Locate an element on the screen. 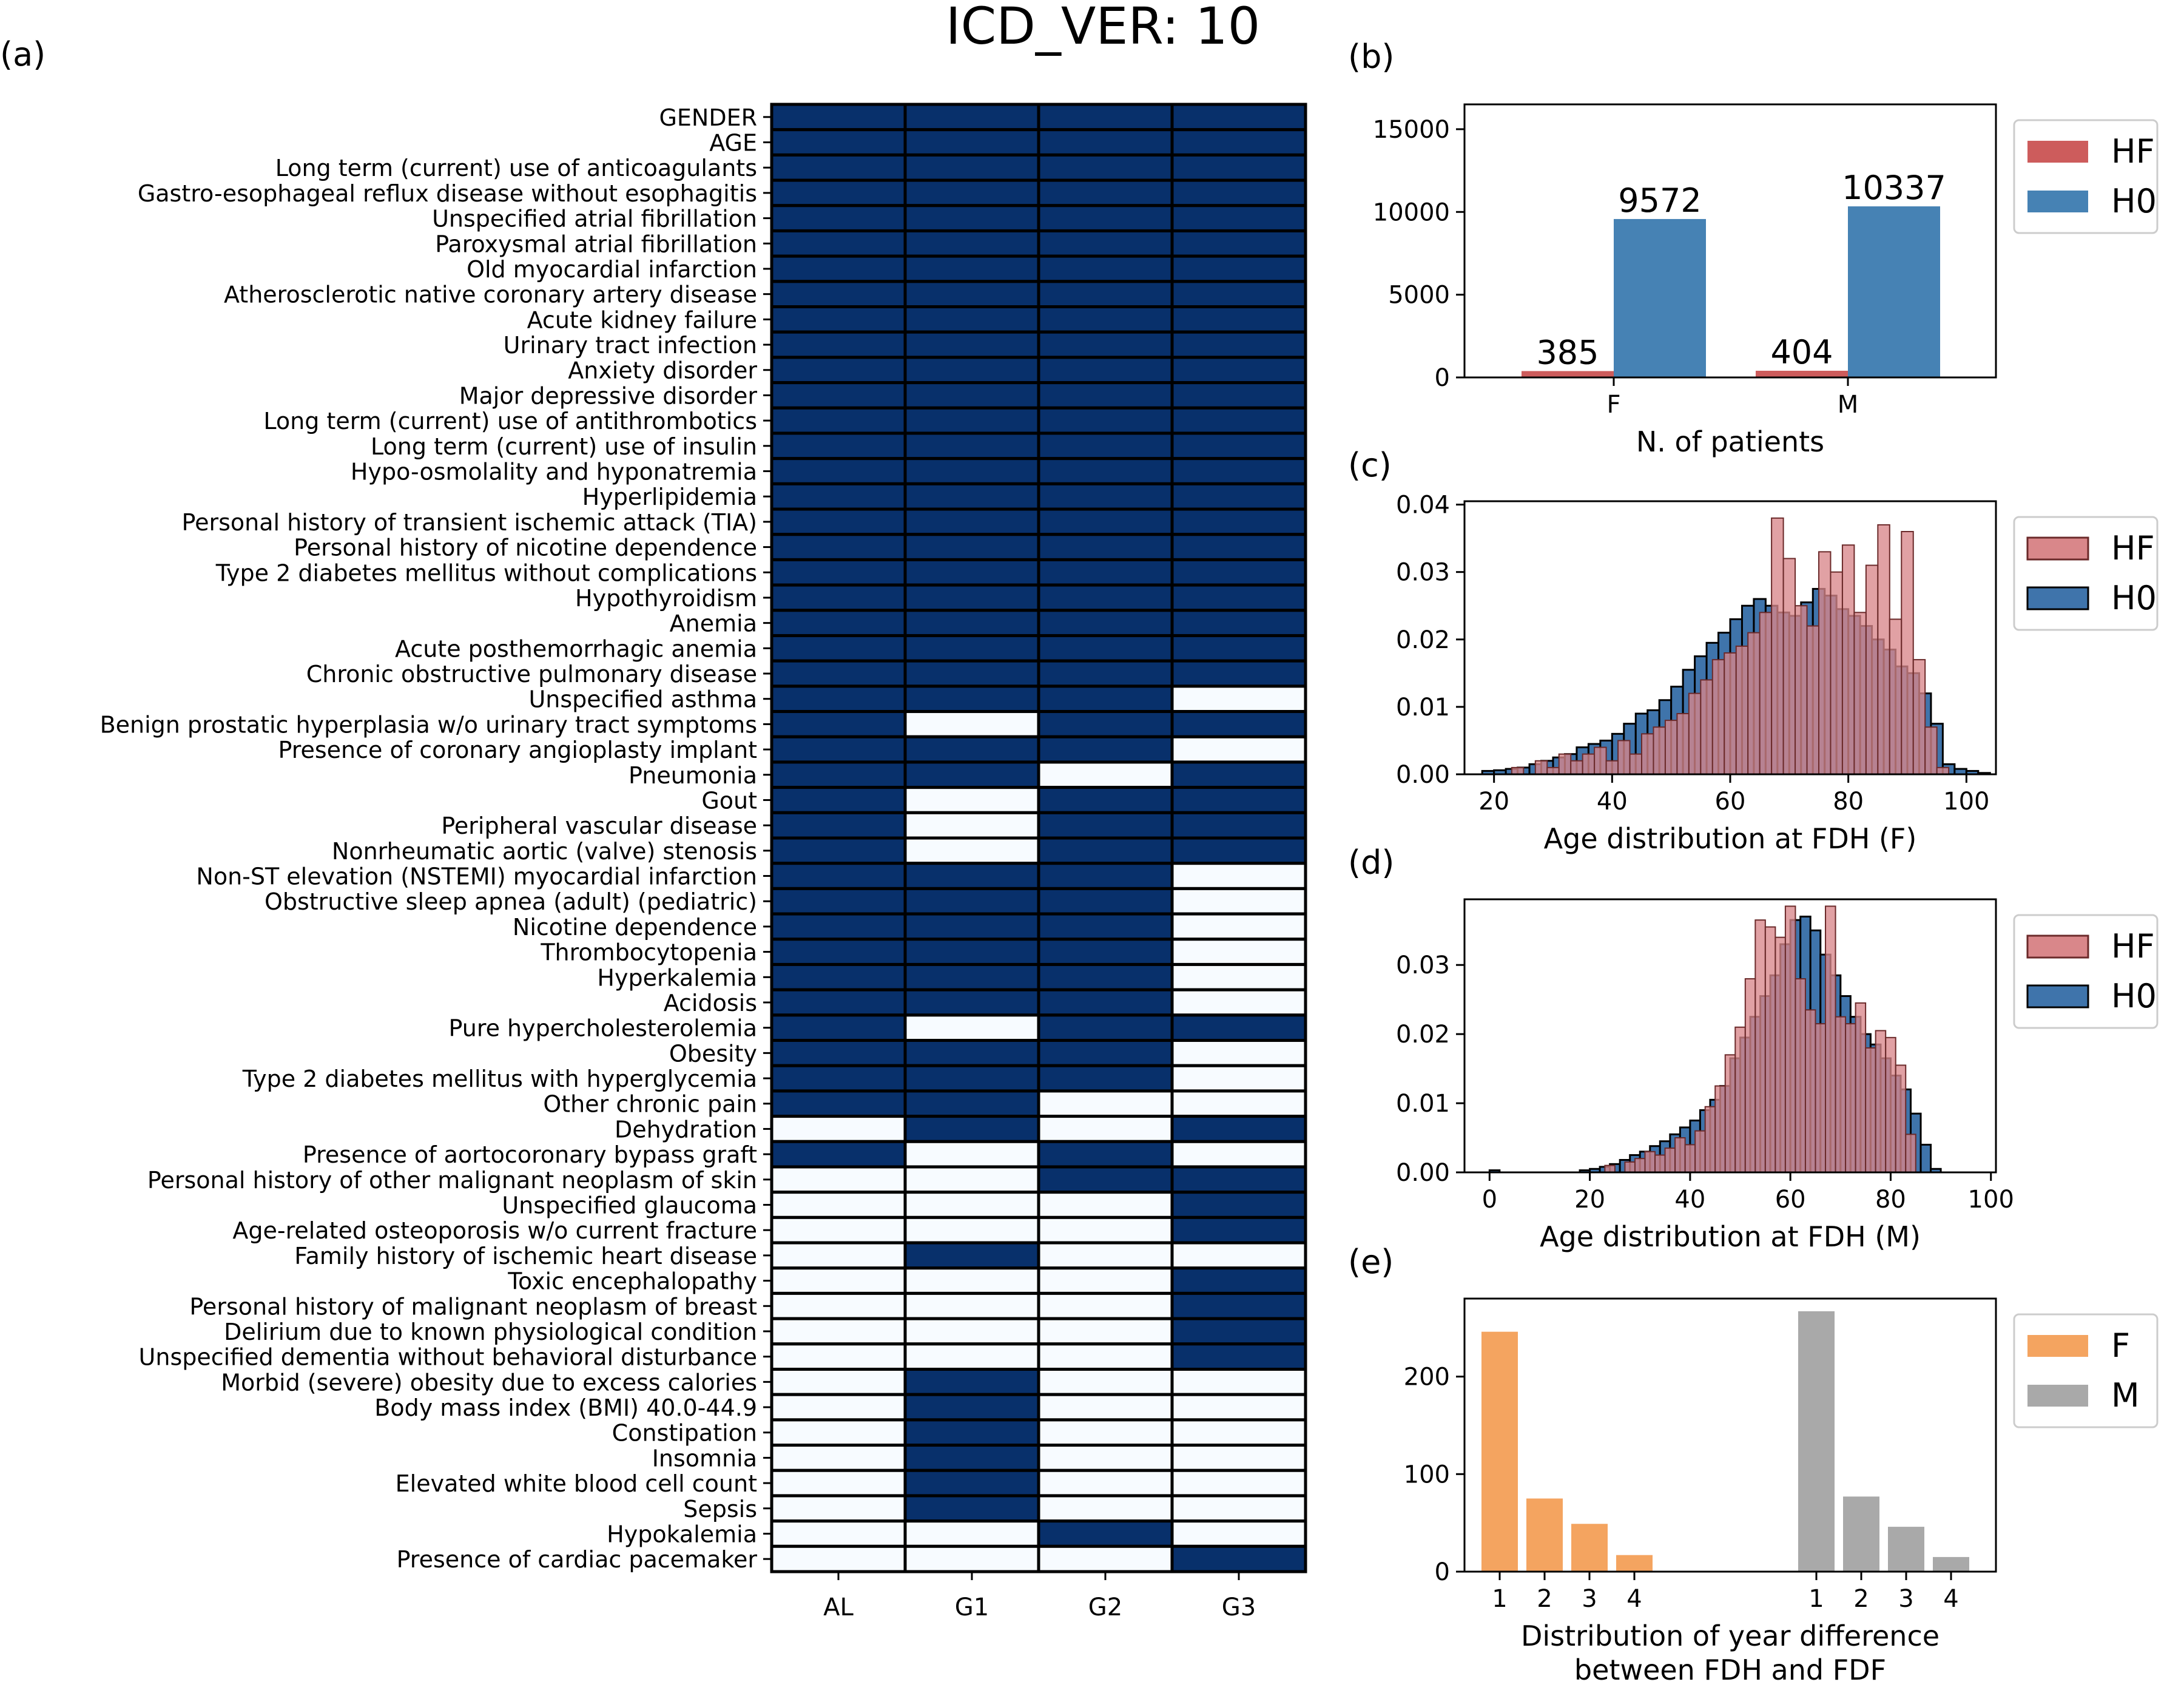 The height and width of the screenshot is (1693, 2184). panel-d-xtick-label: 100 is located at coordinates (1991, 1200).